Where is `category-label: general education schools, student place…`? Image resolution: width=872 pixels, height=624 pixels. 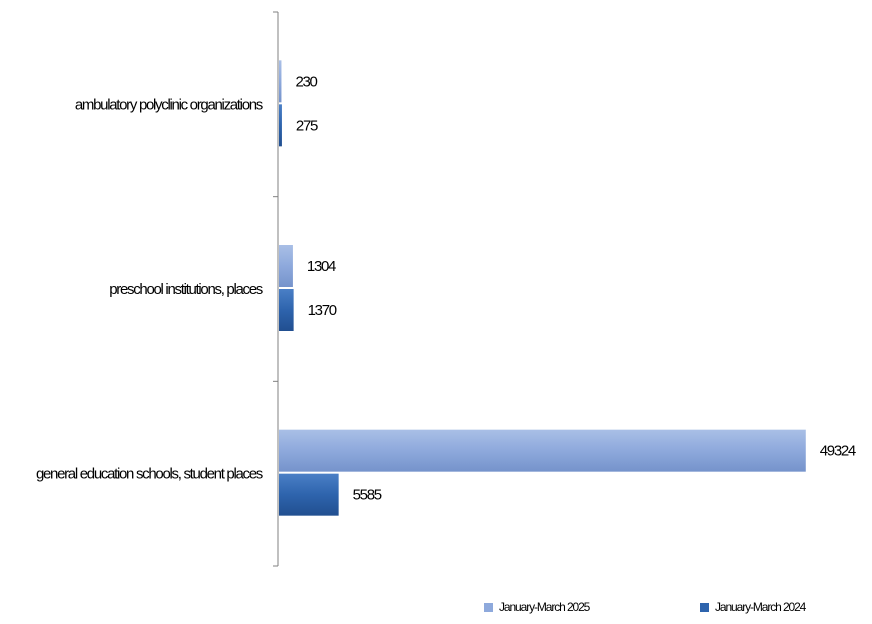
category-label: general education schools, student place… is located at coordinates (149, 474).